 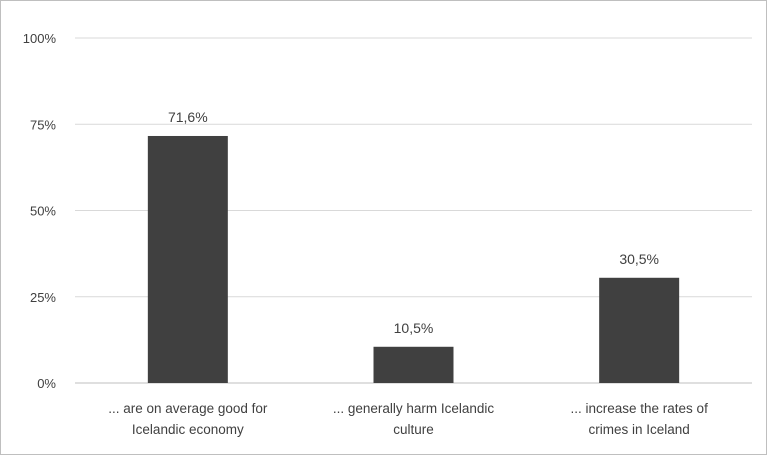 What do you see at coordinates (188, 429) in the screenshot?
I see `x-category-label: Icelandic economy` at bounding box center [188, 429].